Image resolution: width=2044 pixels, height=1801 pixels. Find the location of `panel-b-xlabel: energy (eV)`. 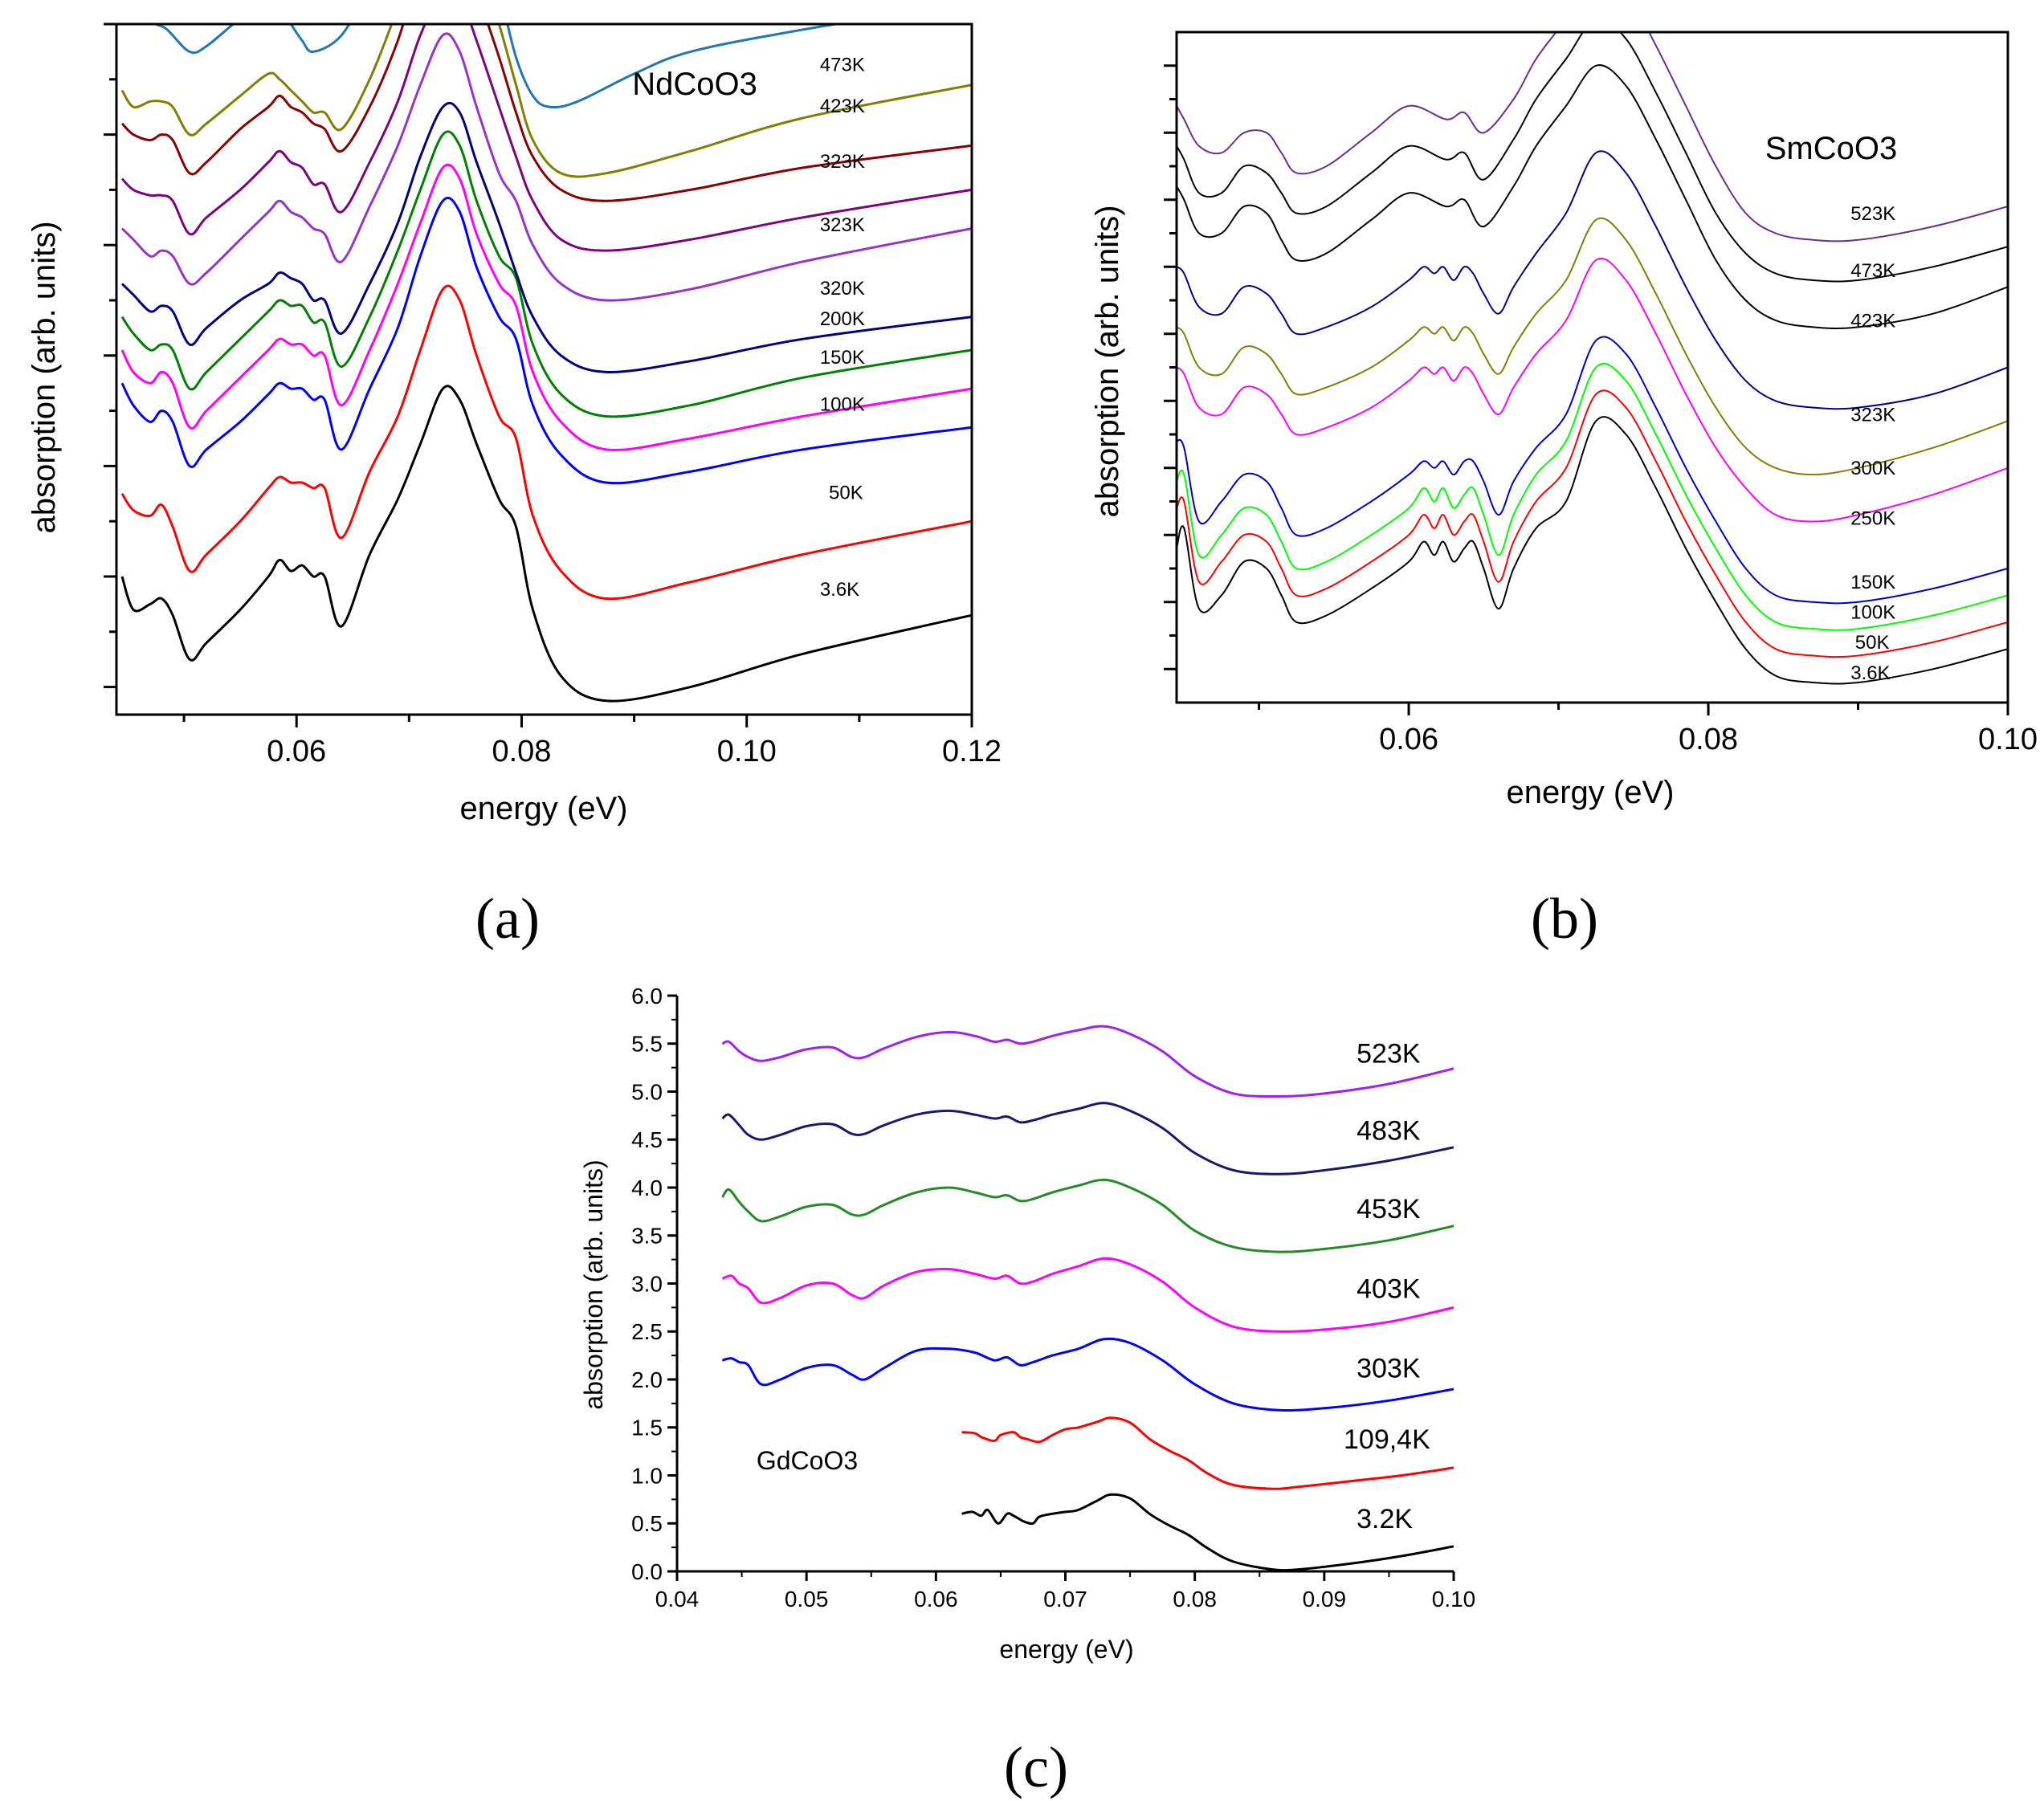

panel-b-xlabel: energy (eV) is located at coordinates (1591, 792).